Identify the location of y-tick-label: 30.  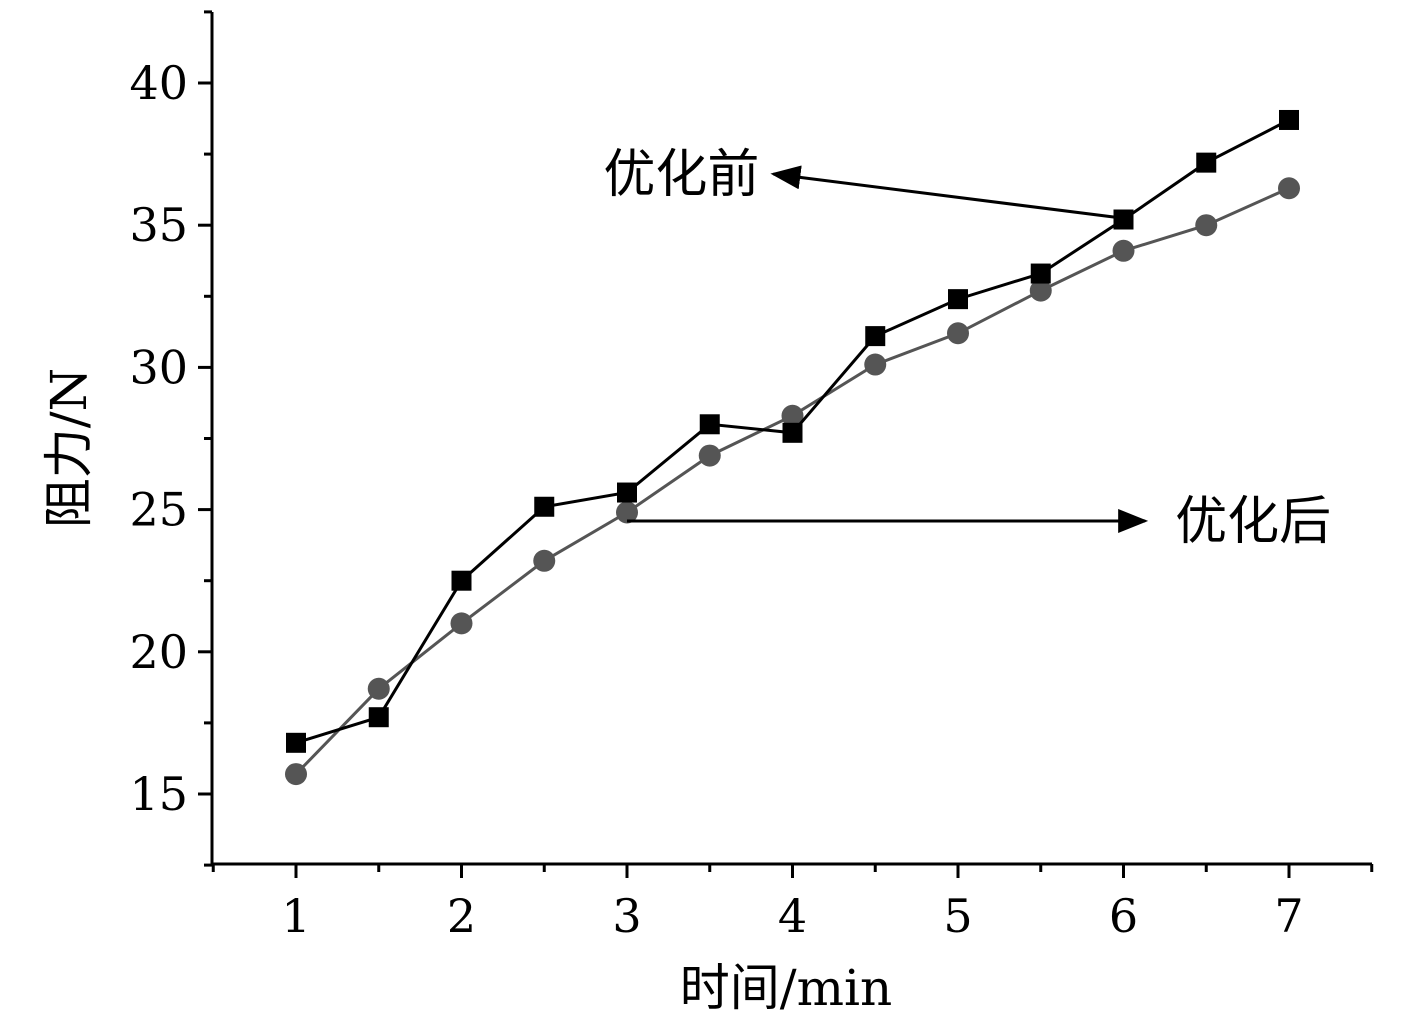
(158, 367).